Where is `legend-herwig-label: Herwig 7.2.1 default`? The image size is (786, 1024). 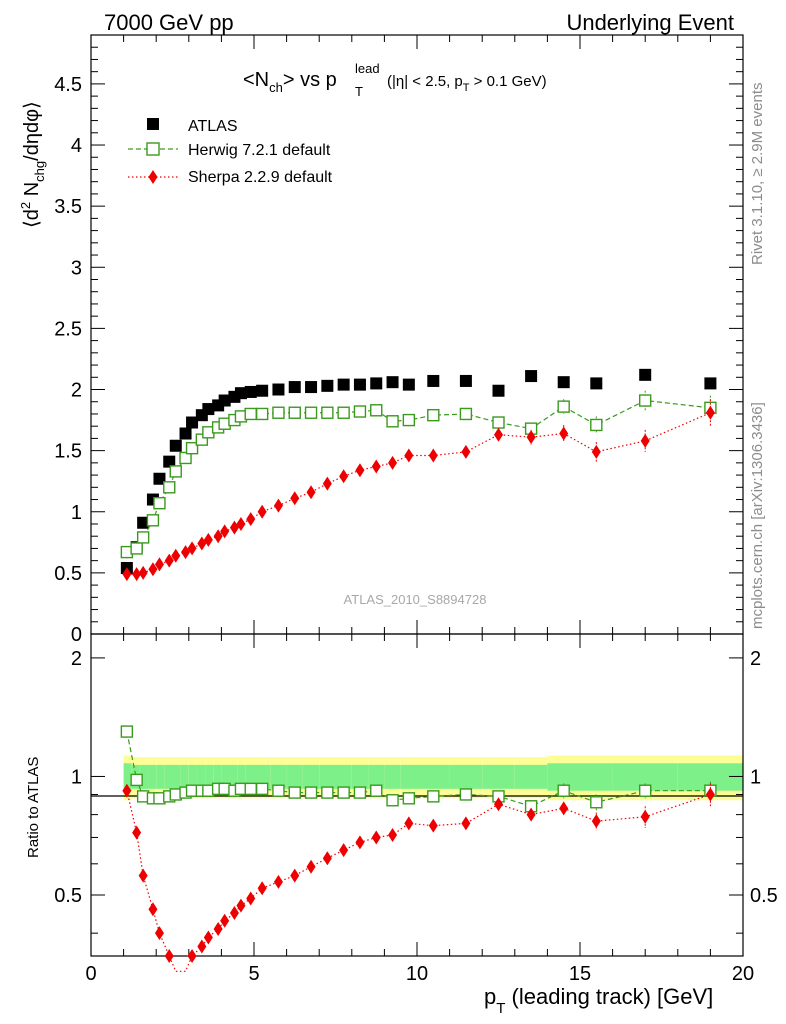
legend-herwig-label: Herwig 7.2.1 default is located at coordinates (259, 150).